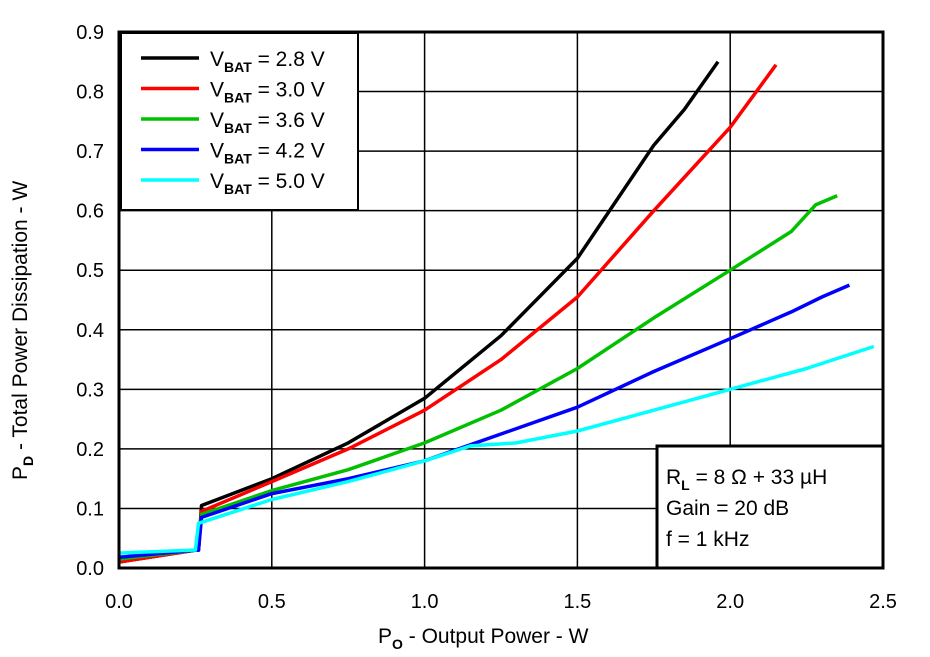 This screenshot has height=657, width=930. I want to click on y-tick-label: 0.4, so click(90, 331).